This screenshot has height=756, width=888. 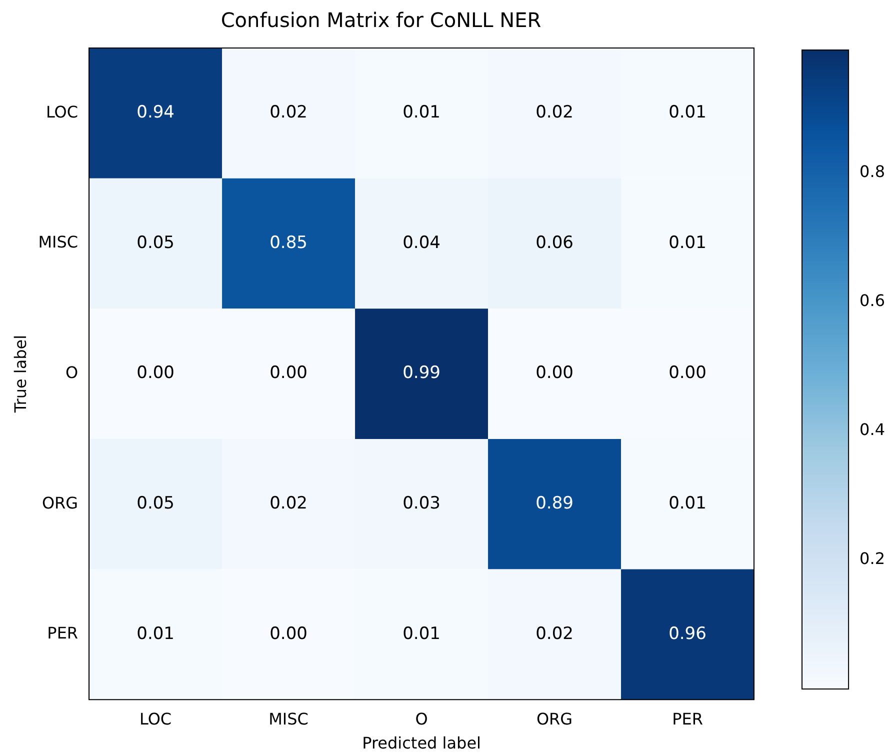 What do you see at coordinates (421, 242) in the screenshot?
I see `data-label: 0.04` at bounding box center [421, 242].